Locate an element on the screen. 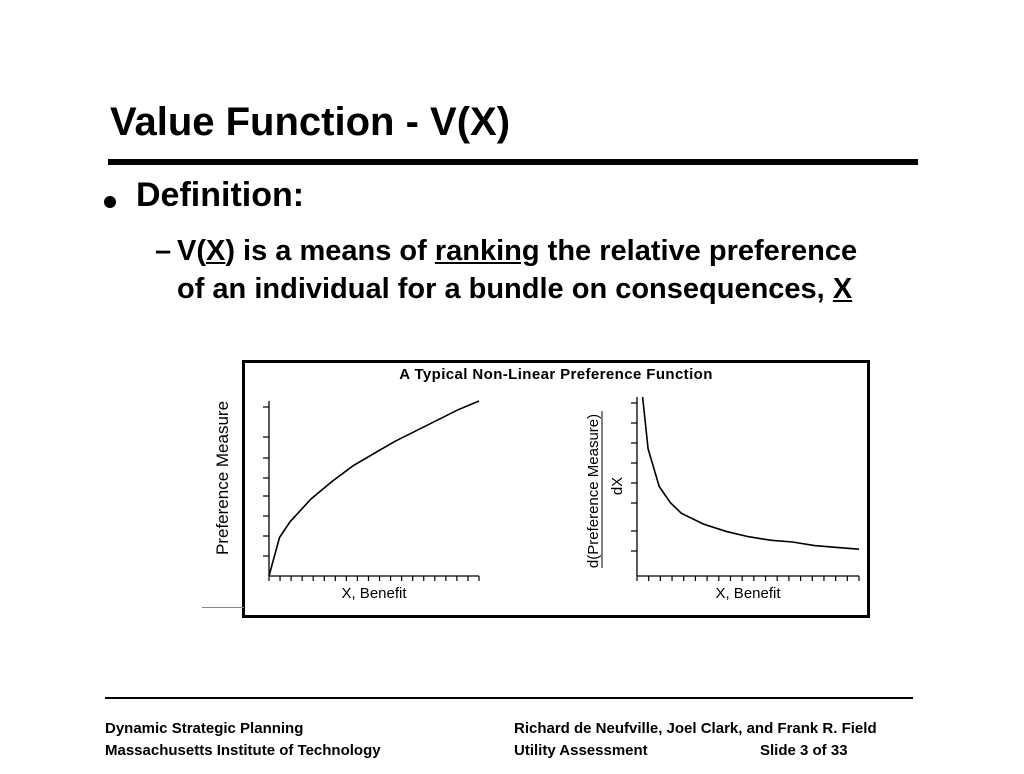 The width and height of the screenshot is (1024, 774). right-y-axis-label-denominator: dX is located at coordinates (617, 486).